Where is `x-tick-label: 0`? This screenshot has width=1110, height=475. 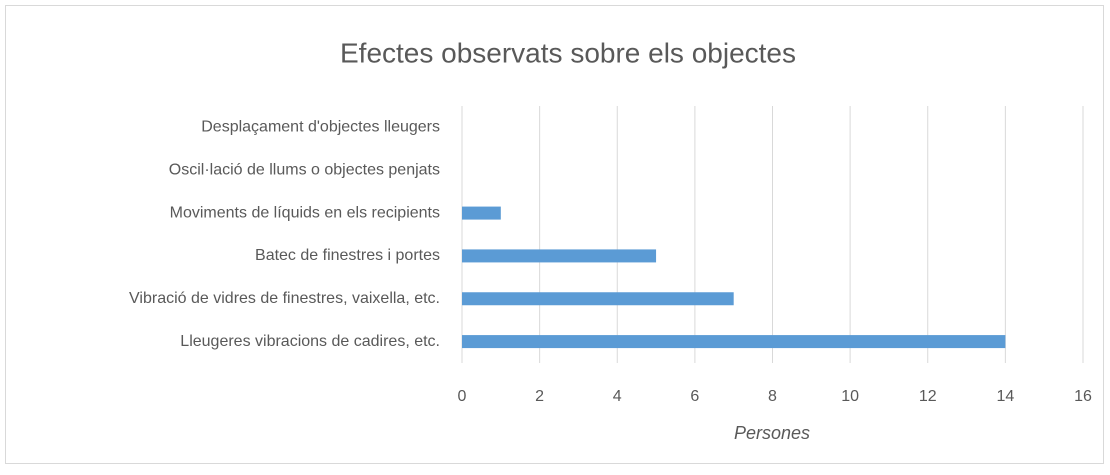
x-tick-label: 0 is located at coordinates (462, 396).